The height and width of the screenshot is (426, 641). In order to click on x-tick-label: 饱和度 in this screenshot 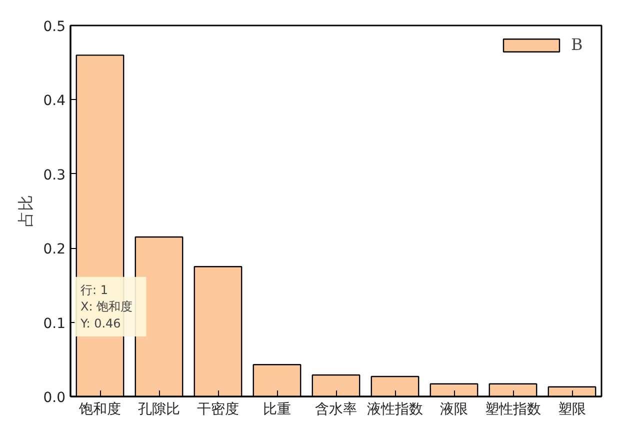, I will do `click(99, 410)`.